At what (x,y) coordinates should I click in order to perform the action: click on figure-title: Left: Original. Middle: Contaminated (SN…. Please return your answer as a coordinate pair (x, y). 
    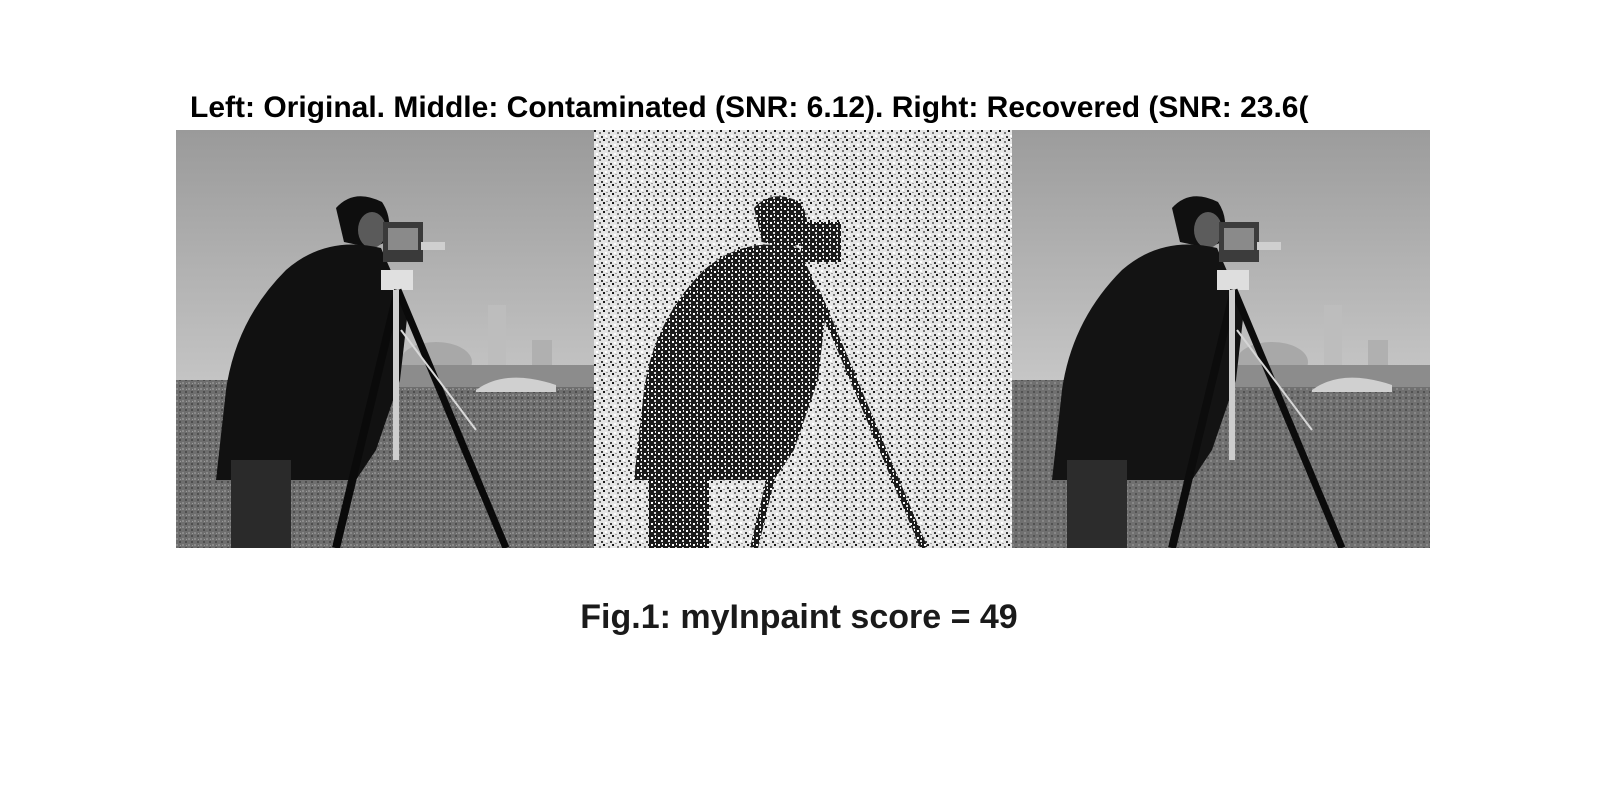
    Looking at the image, I should click on (749, 107).